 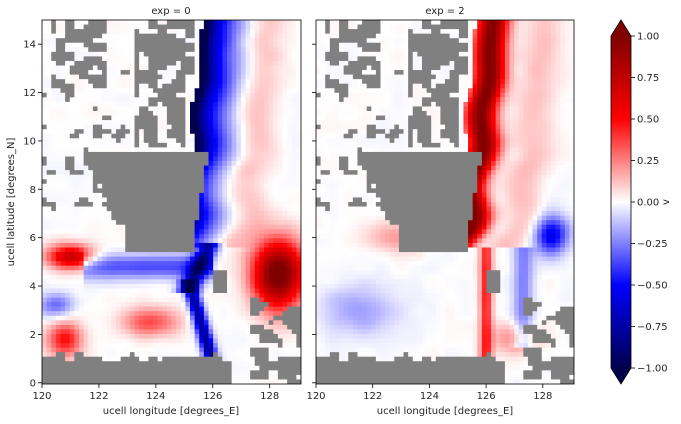 What do you see at coordinates (33, 238) in the screenshot?
I see `y-tick-label: 6` at bounding box center [33, 238].